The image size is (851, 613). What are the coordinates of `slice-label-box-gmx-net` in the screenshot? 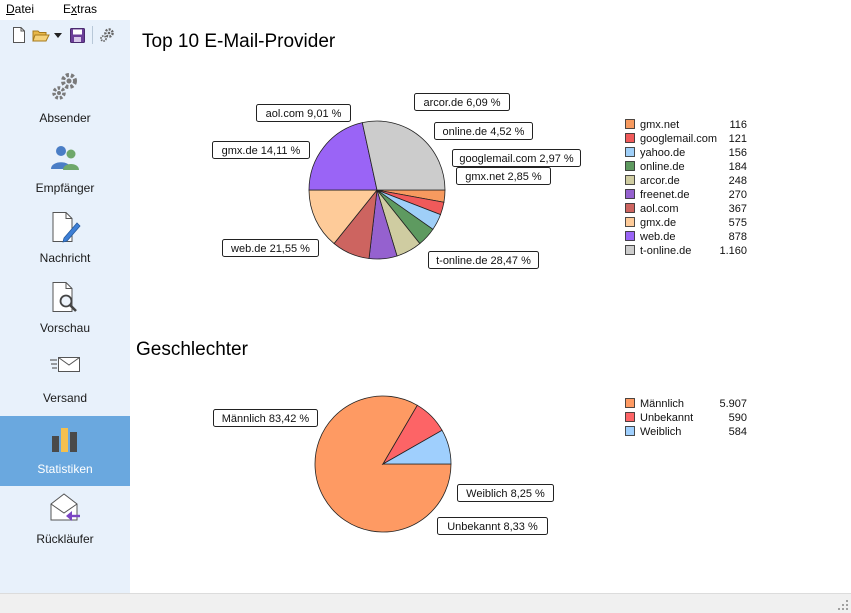 It's located at (503, 176).